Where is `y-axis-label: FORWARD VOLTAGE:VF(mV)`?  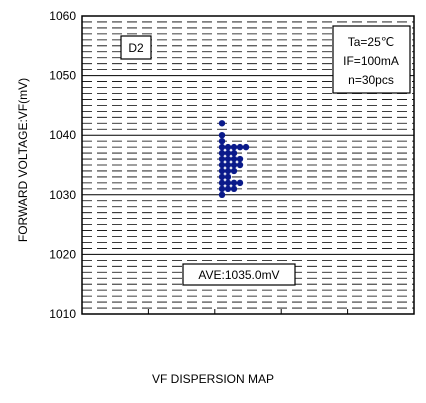 y-axis-label: FORWARD VOLTAGE:VF(mV) is located at coordinates (23, 160).